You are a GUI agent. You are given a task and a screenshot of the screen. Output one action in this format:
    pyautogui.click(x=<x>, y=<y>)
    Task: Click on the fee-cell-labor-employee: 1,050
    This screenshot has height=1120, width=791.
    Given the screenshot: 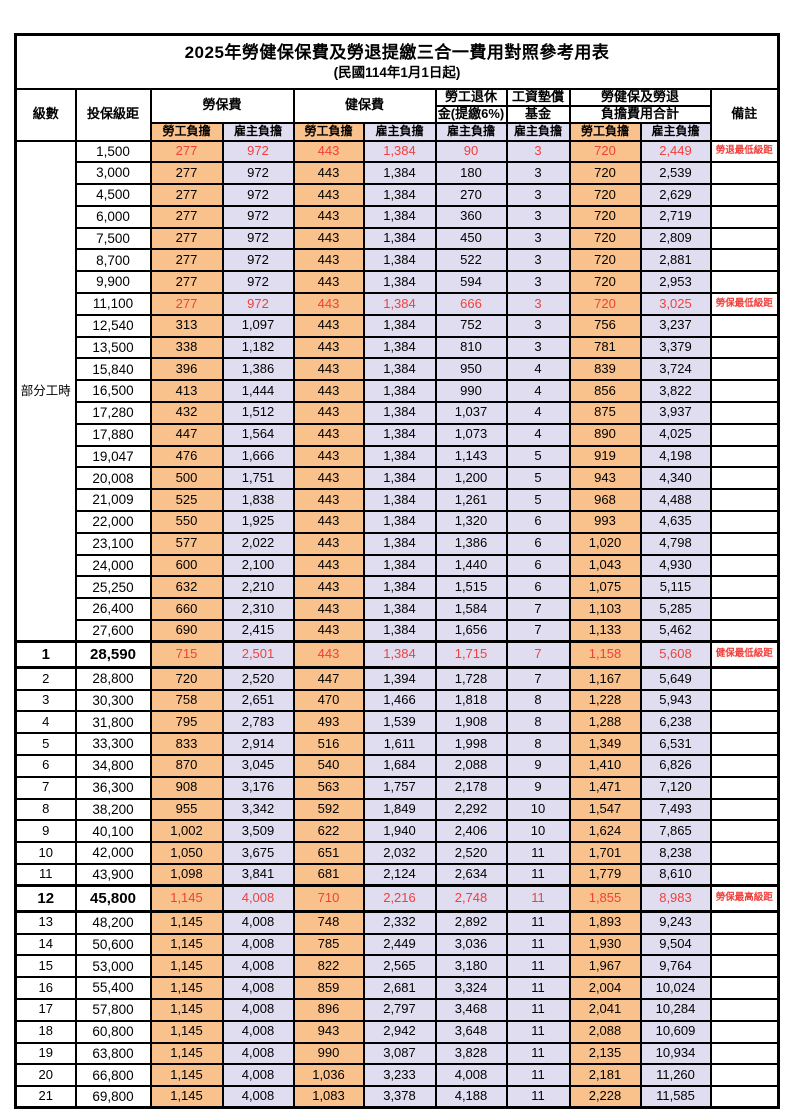 What is the action you would take?
    pyautogui.click(x=186, y=853)
    